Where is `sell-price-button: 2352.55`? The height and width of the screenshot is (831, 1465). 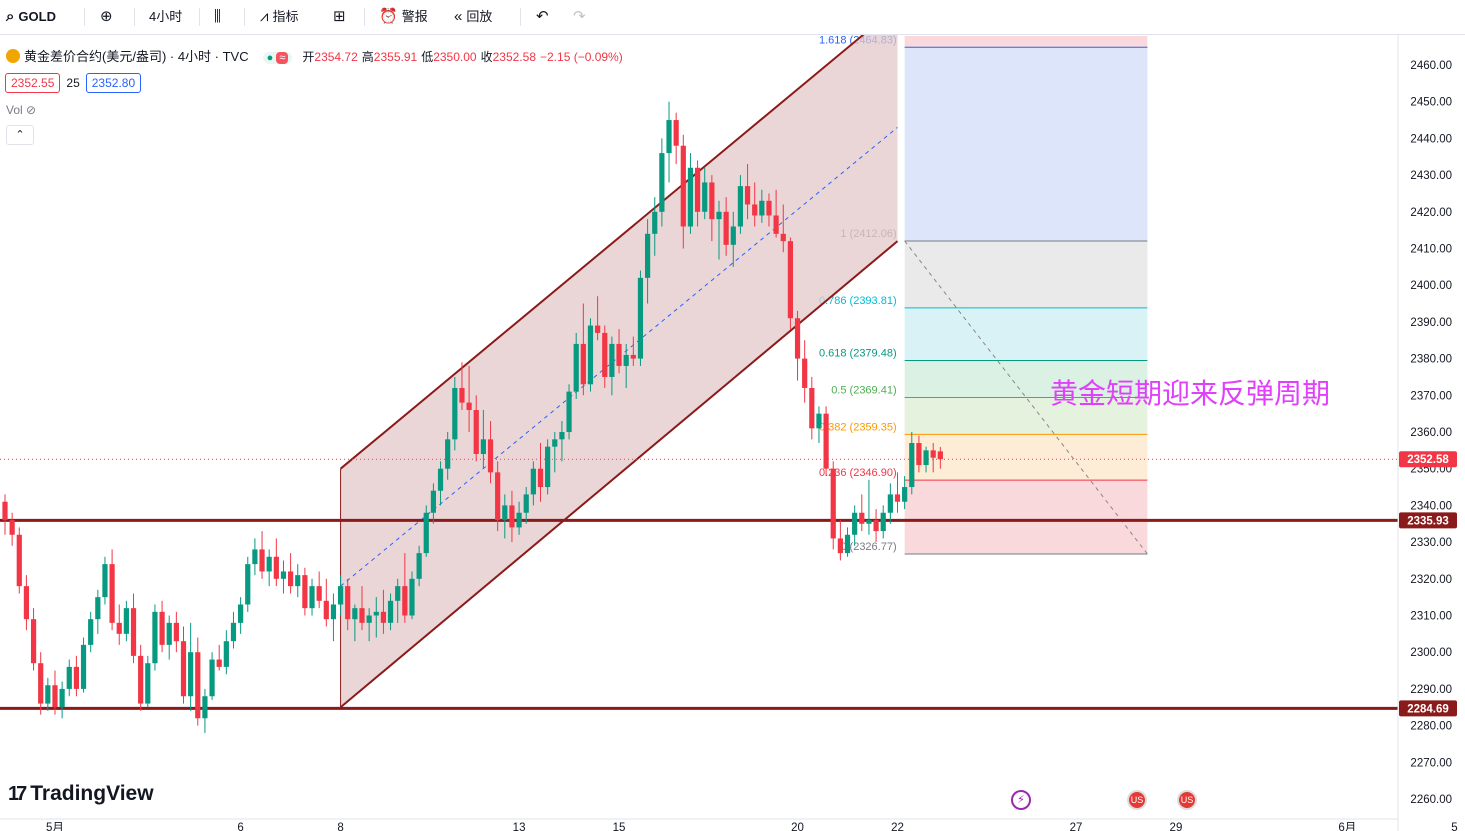
sell-price-button: 2352.55 is located at coordinates (33, 83).